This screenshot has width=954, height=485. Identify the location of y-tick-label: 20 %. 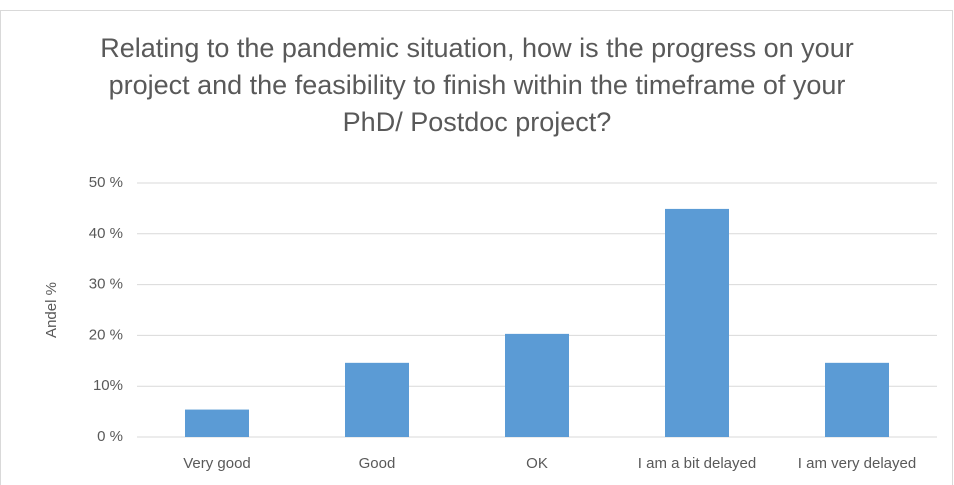
(106, 334).